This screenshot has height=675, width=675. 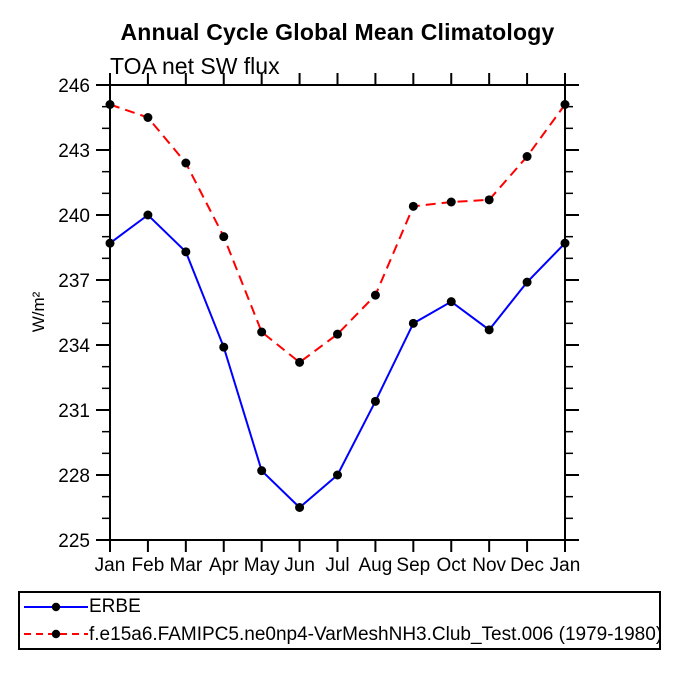 What do you see at coordinates (337, 32) in the screenshot?
I see `chart-title: Annual Cycle Global Mean Climatology` at bounding box center [337, 32].